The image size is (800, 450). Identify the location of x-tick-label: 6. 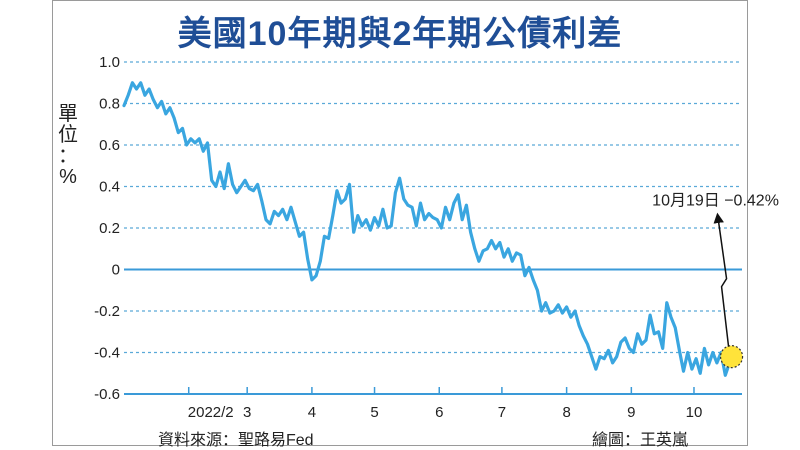
(439, 412).